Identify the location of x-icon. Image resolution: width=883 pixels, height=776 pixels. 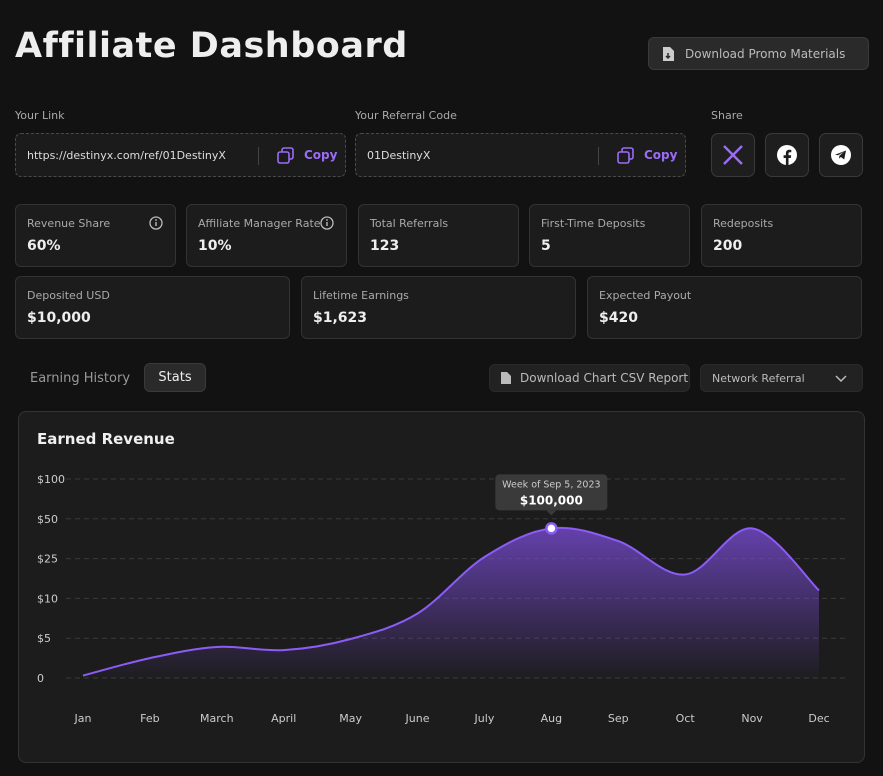
(733, 155).